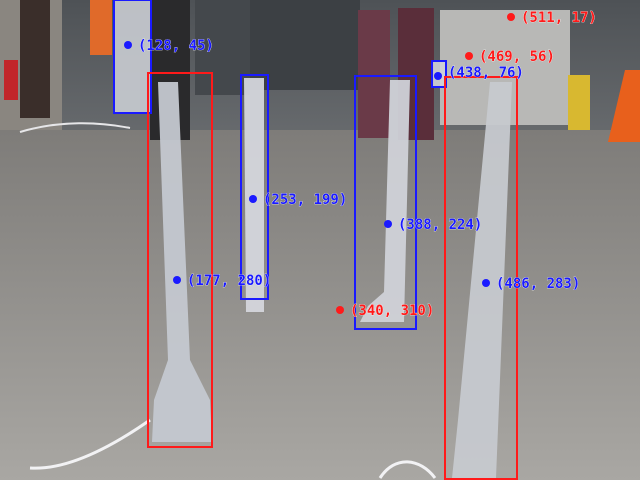 The height and width of the screenshot is (480, 640). Describe the element at coordinates (101, 27) in the screenshot. I see `orange-cabinet` at that location.